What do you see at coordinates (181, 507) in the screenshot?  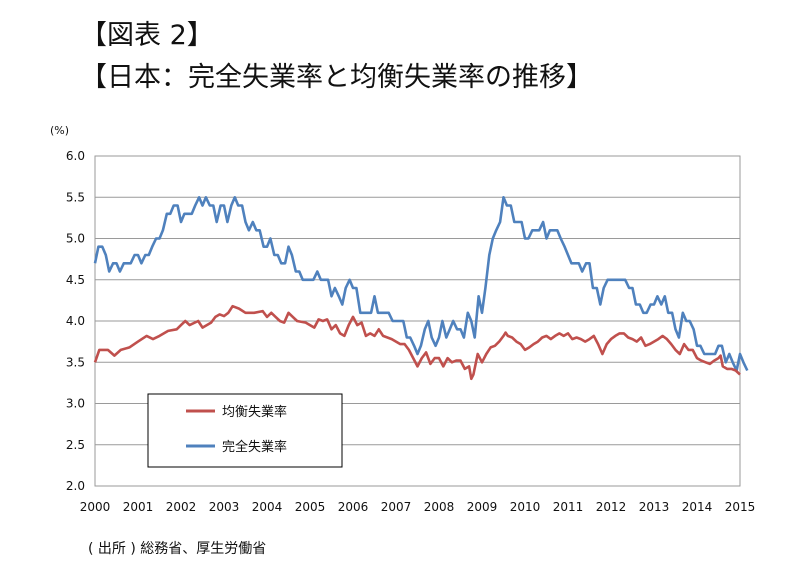 I see `x-tick-label: 2002` at bounding box center [181, 507].